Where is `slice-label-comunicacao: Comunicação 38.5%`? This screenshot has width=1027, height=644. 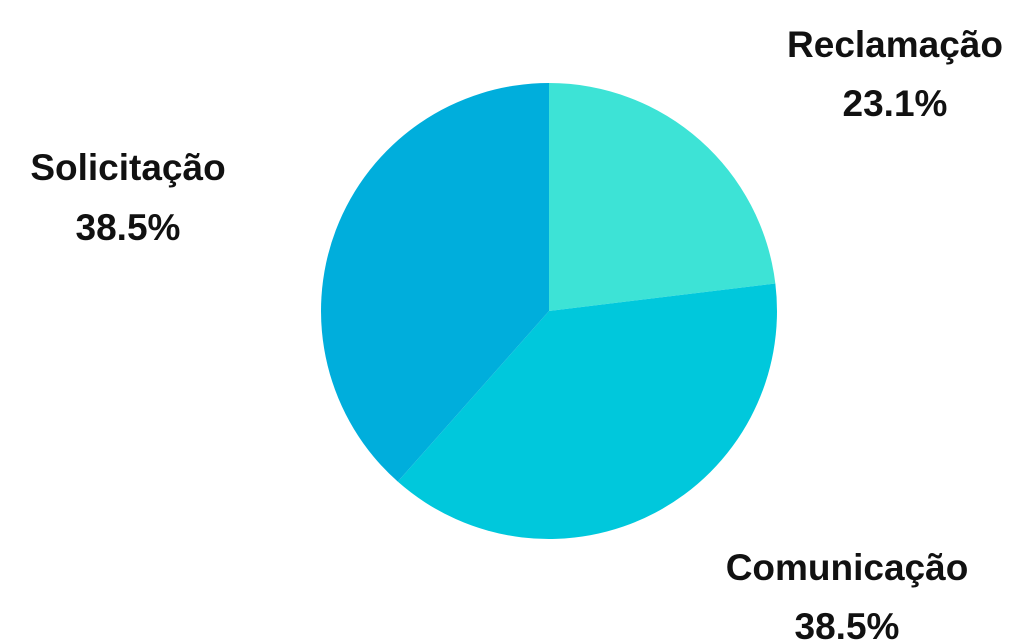 slice-label-comunicacao: Comunicação 38.5% is located at coordinates (847, 595).